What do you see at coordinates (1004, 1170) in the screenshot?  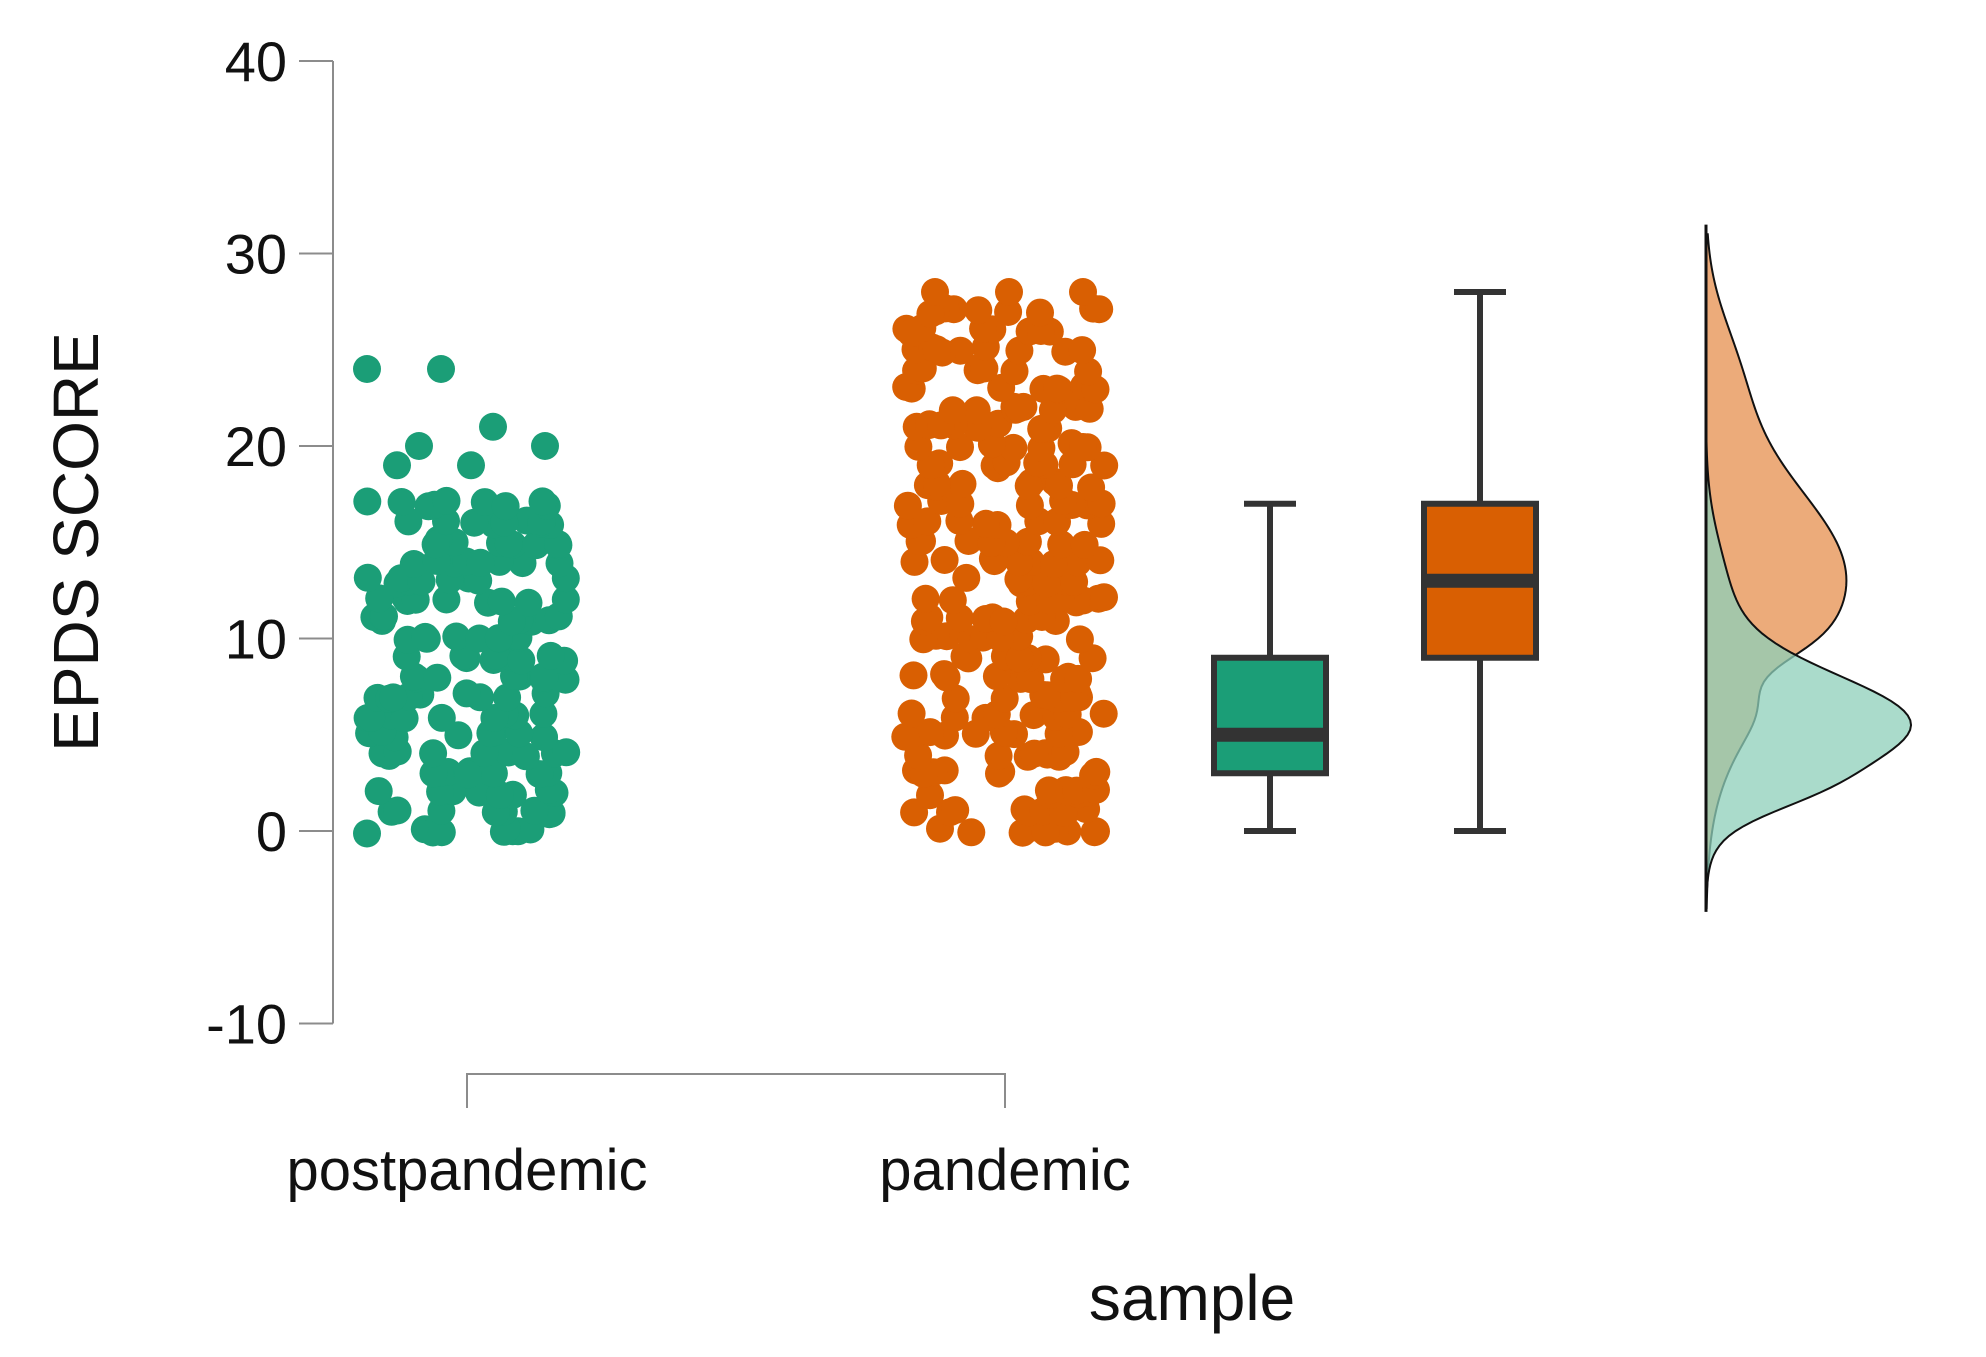 I see `x-tick-label-pandemic: pandemic` at bounding box center [1004, 1170].